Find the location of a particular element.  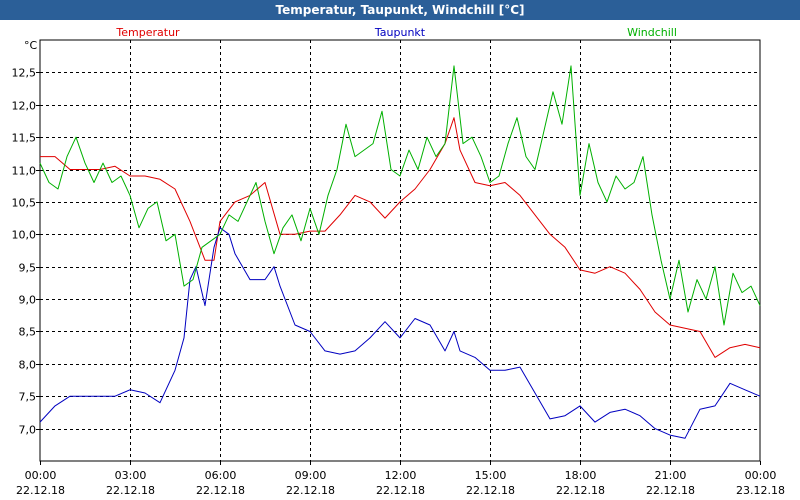

y-axis-unit: °C is located at coordinates (31, 45).